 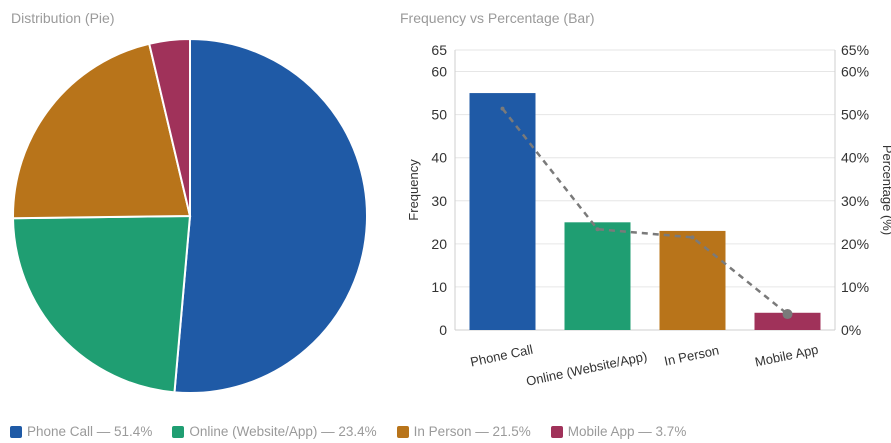 What do you see at coordinates (102, 131) in the screenshot?
I see `pie-slice-in-person` at bounding box center [102, 131].